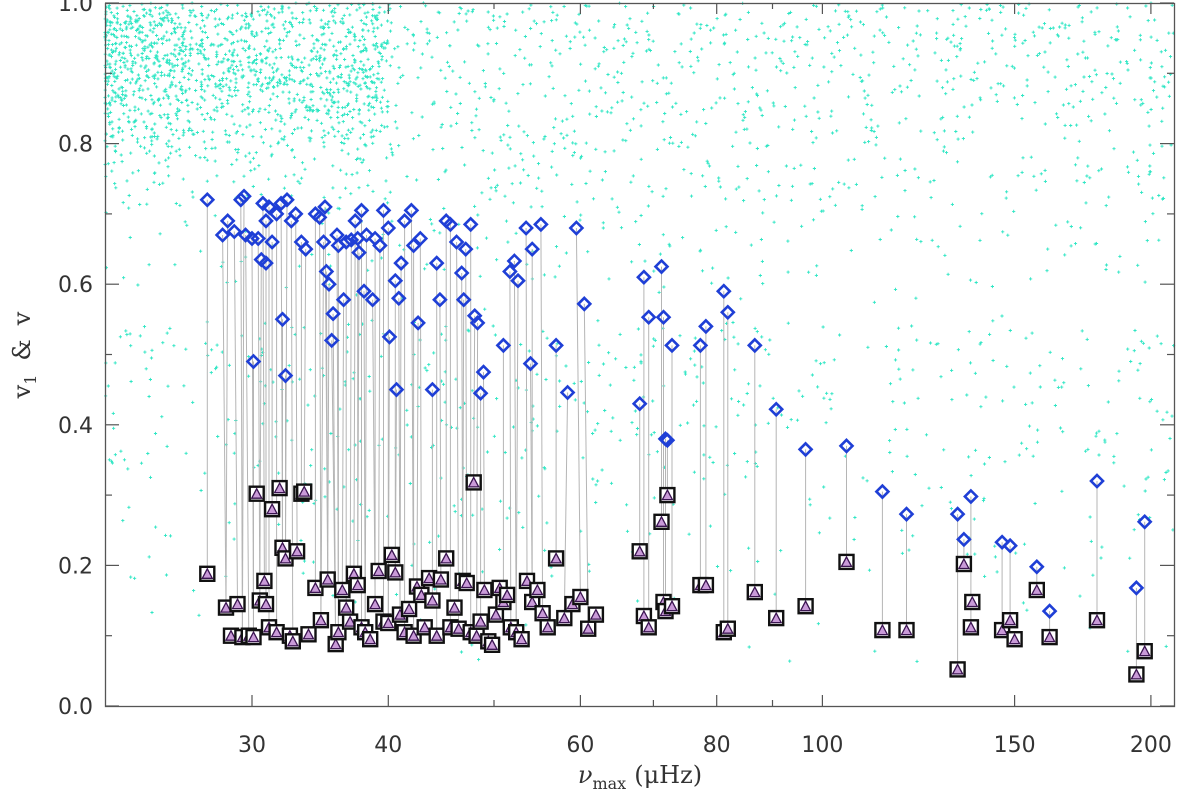 The width and height of the screenshot is (1200, 796). What do you see at coordinates (24, 355) in the screenshot?
I see `y-axis-label: v1&v` at bounding box center [24, 355].